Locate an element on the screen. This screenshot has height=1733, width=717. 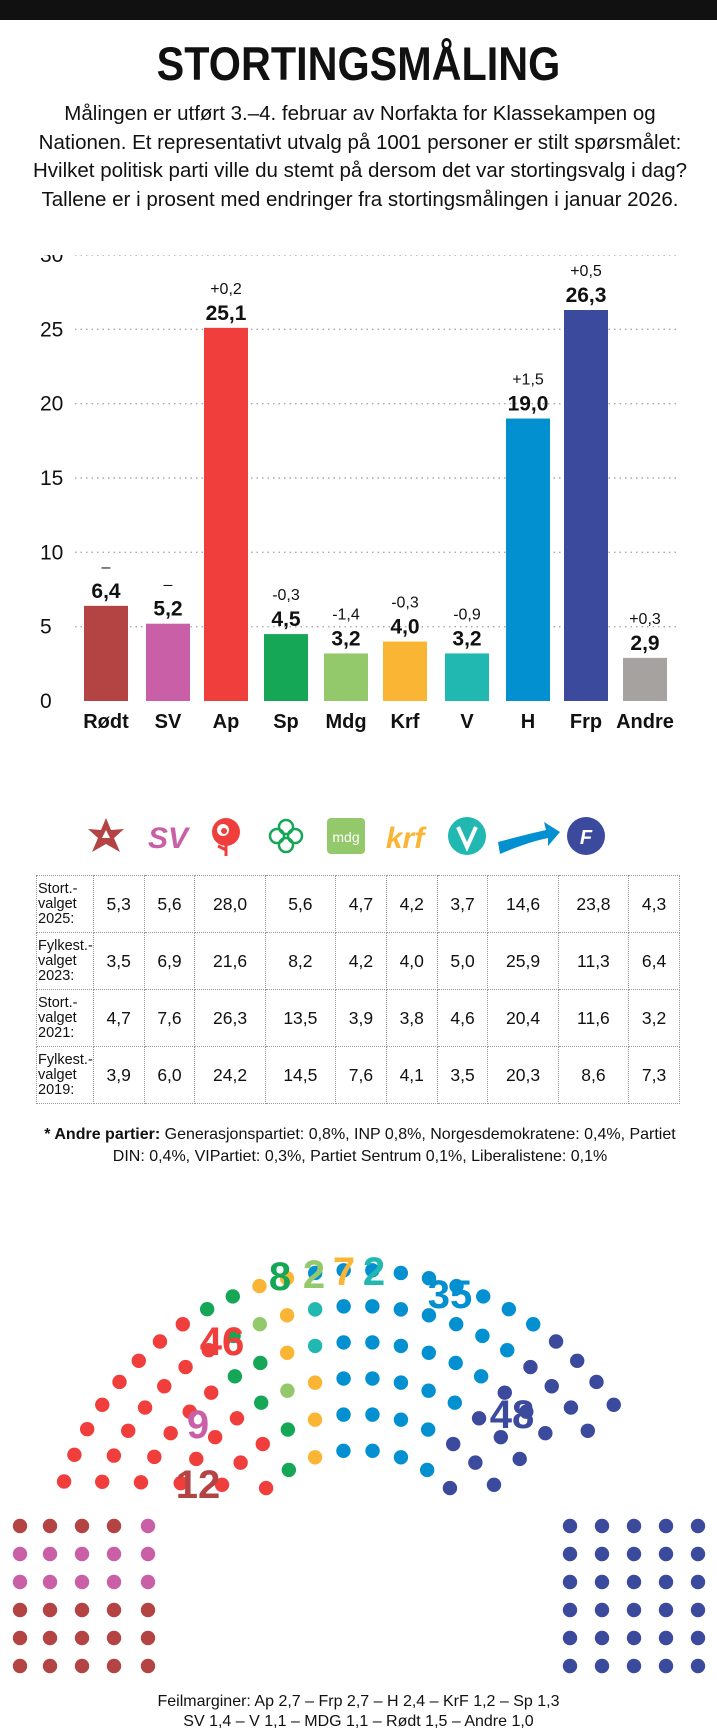
v-logo-icon is located at coordinates (467, 836).